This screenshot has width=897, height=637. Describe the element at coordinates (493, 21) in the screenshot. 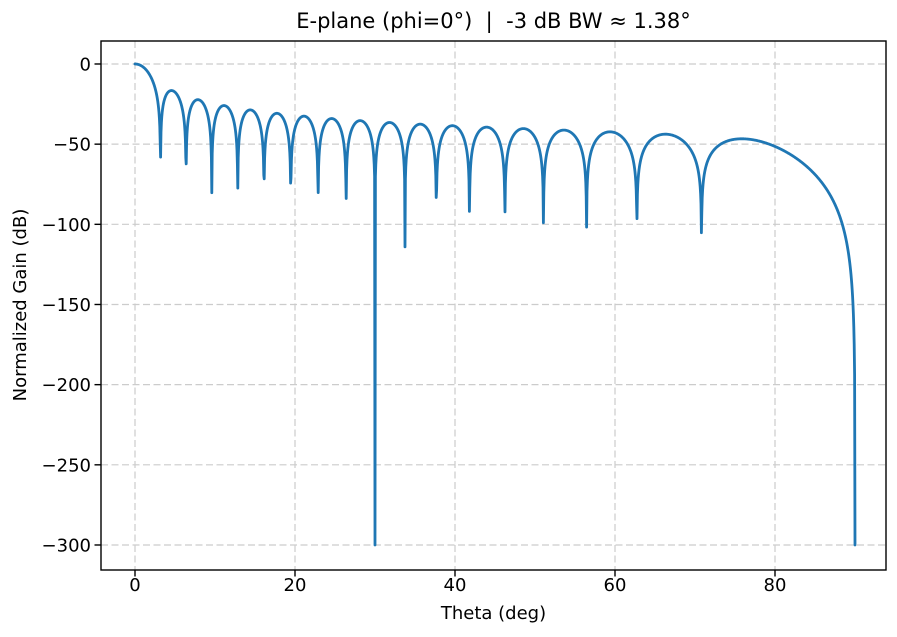

I see `chart-title: E-plane (phi=0°) | -3 dB BW ≈ 1.38°` at that location.